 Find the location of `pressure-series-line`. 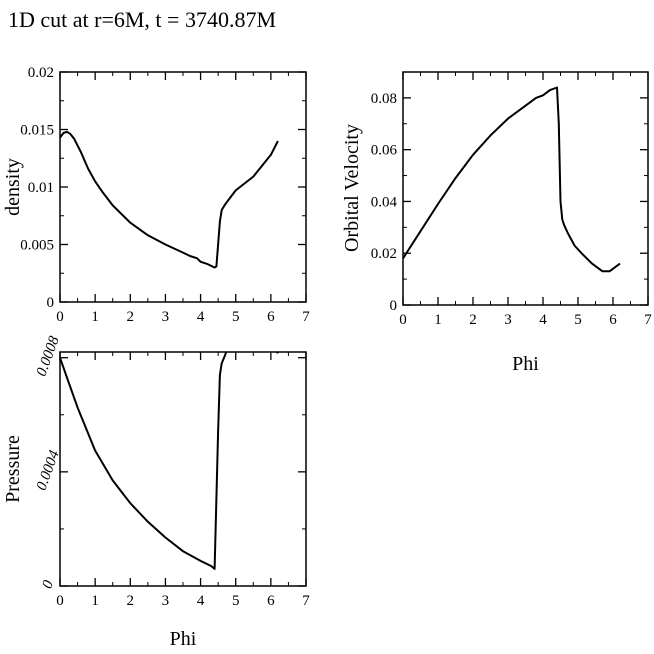

pressure-series-line is located at coordinates (169, 461).